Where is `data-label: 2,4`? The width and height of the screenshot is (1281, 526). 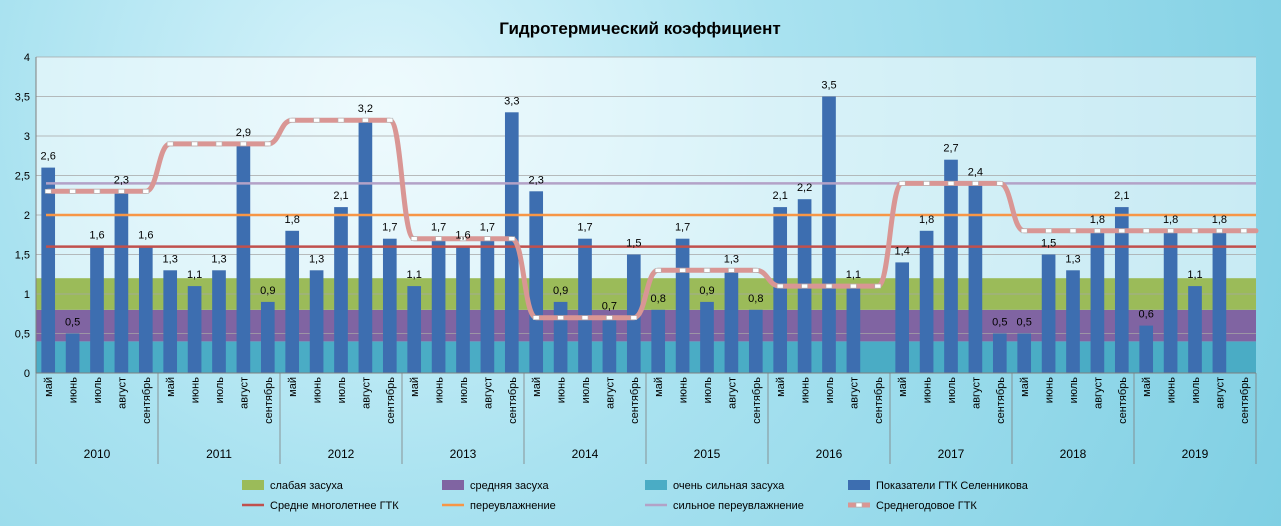 data-label: 2,4 is located at coordinates (975, 172).